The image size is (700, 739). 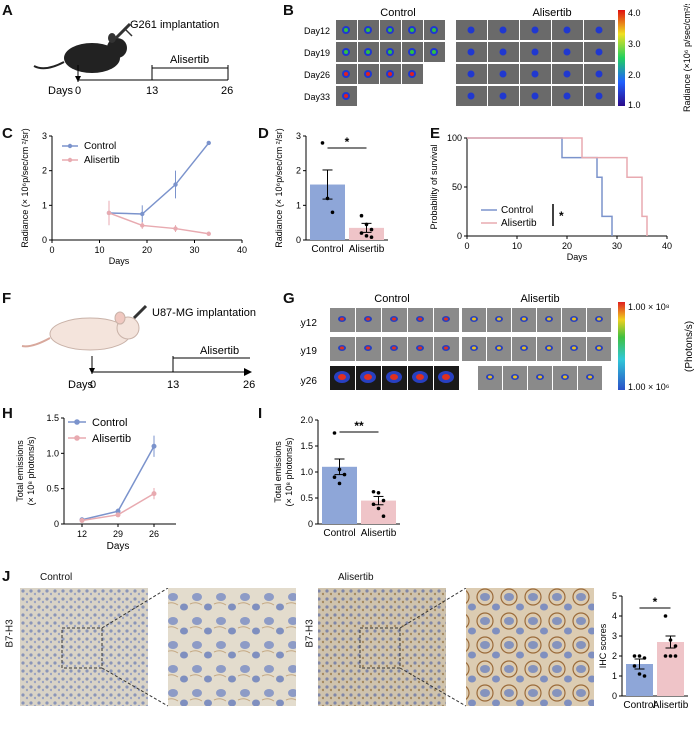 I want to click on x-tick-label: 0, so click(x=51, y=250).